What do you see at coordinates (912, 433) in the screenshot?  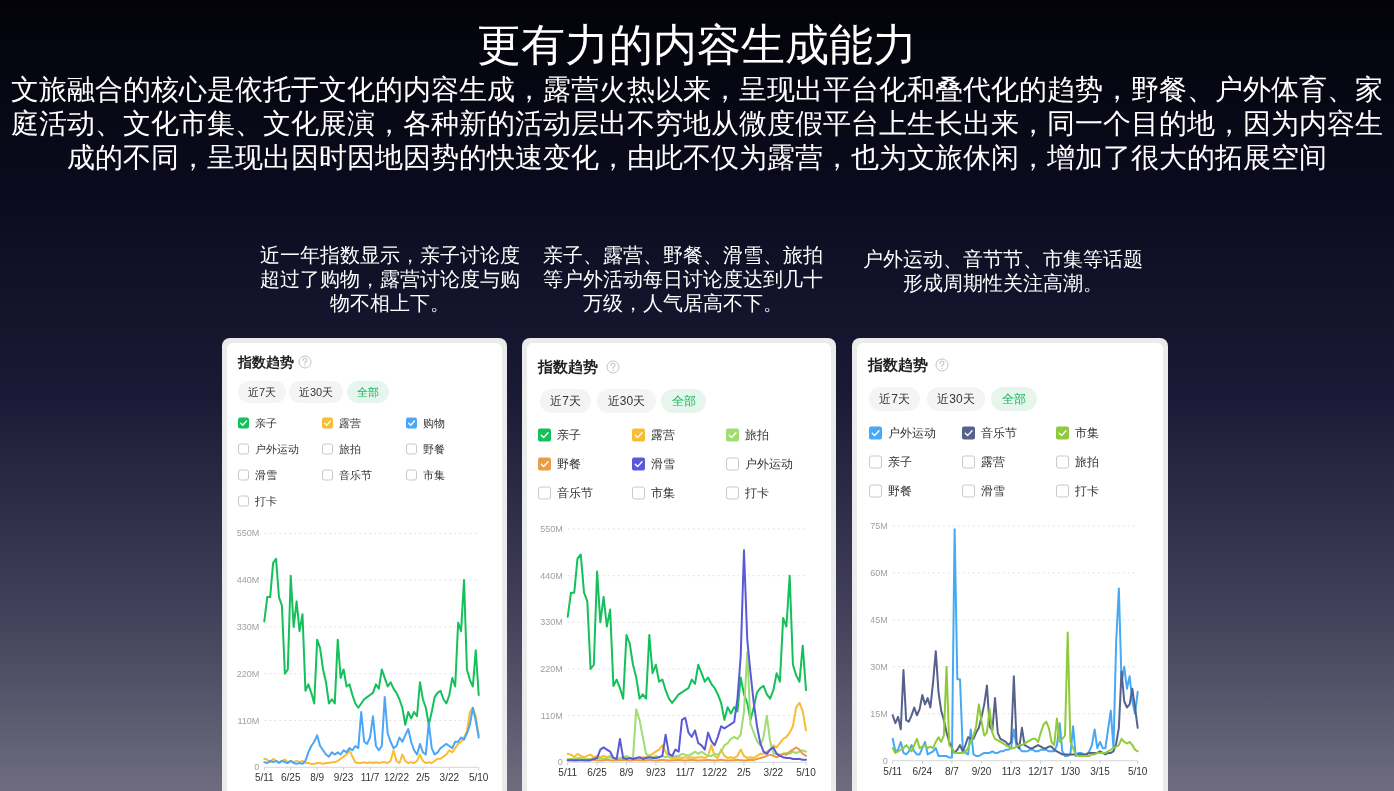 I see `legend-label: 户外运动` at bounding box center [912, 433].